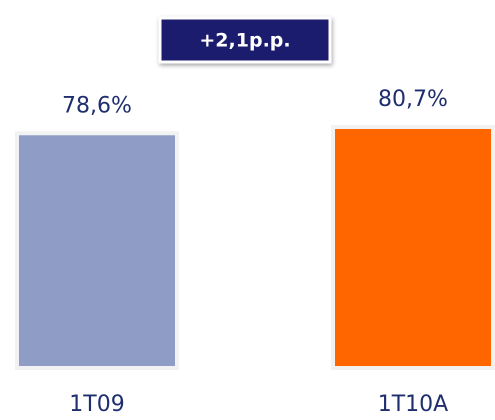 The height and width of the screenshot is (420, 495). I want to click on annotation-text: +2,1p.p., so click(244, 41).